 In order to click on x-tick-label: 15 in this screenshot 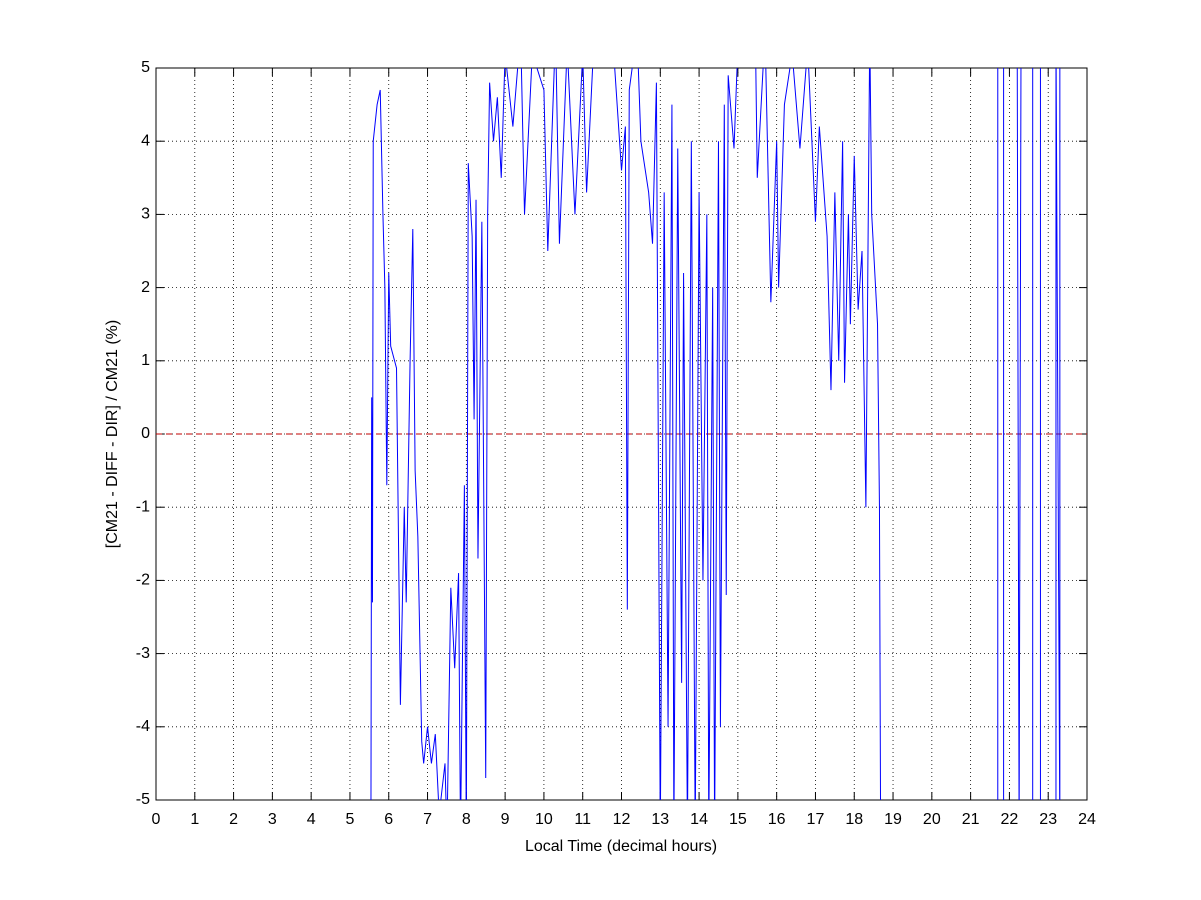, I will do `click(738, 819)`.